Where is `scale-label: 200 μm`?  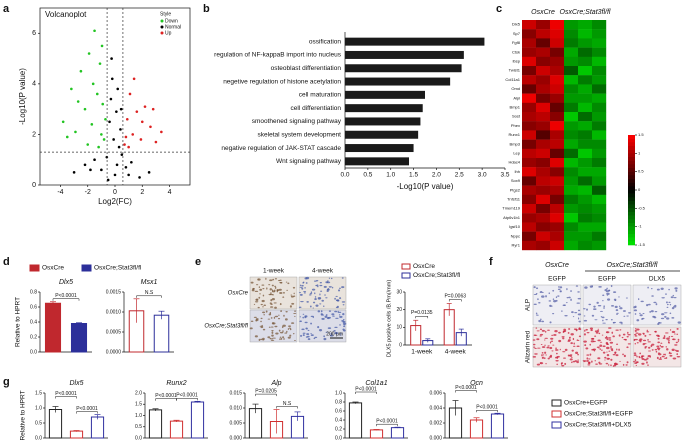
scale-label: 200 μm is located at coordinates (334, 334).